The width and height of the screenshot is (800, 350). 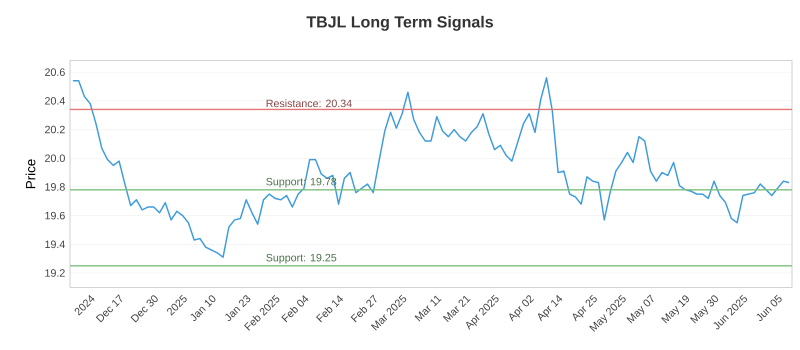 What do you see at coordinates (330, 308) in the screenshot?
I see `x-tick-label: Feb 14` at bounding box center [330, 308].